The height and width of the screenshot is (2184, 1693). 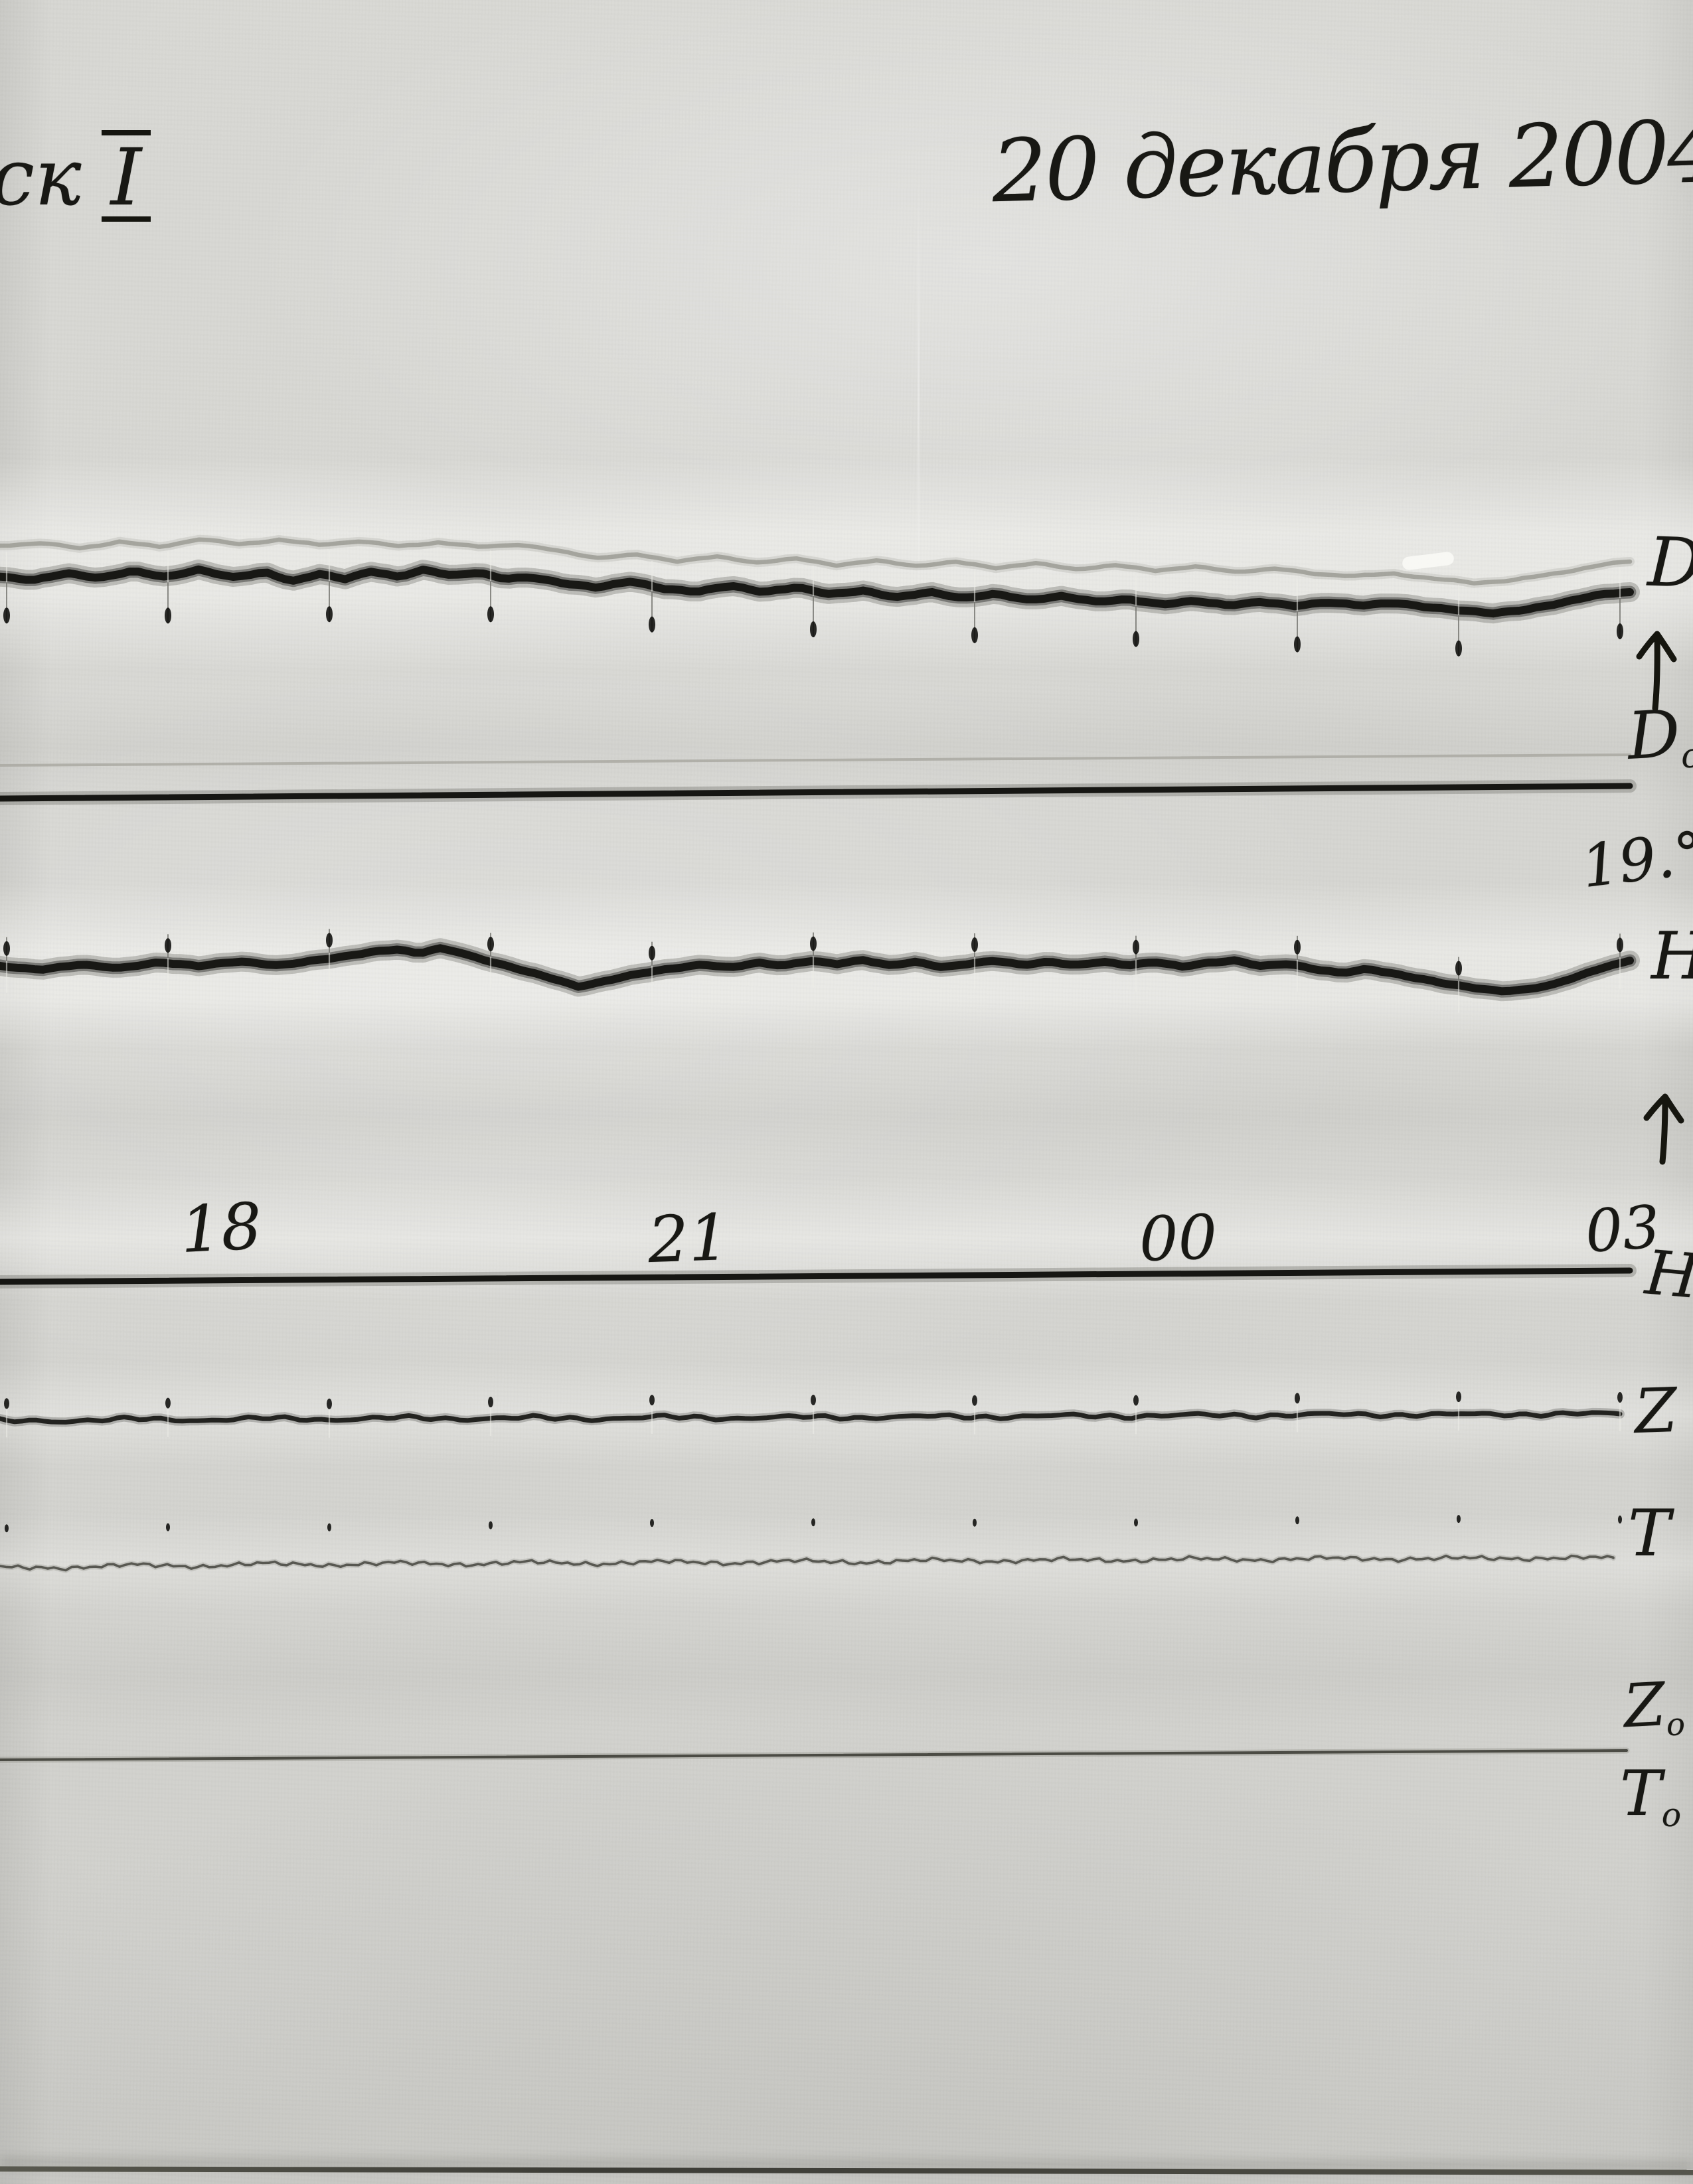 I want to click on trace-label-t0: To, so click(x=1650, y=1797).